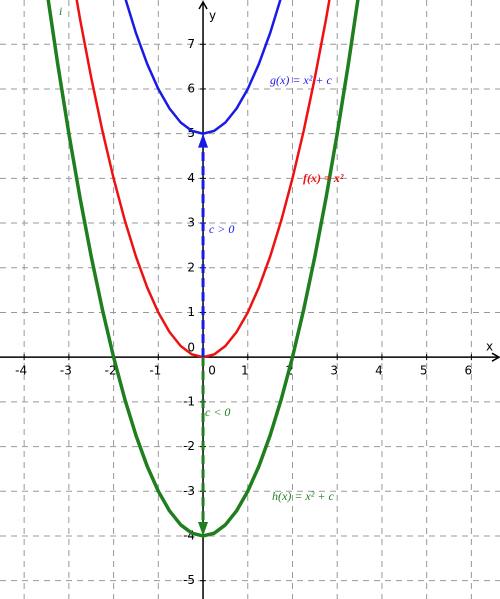 The width and height of the screenshot is (500, 599). Describe the element at coordinates (191, 44) in the screenshot. I see `y-tick-label: 7` at that location.